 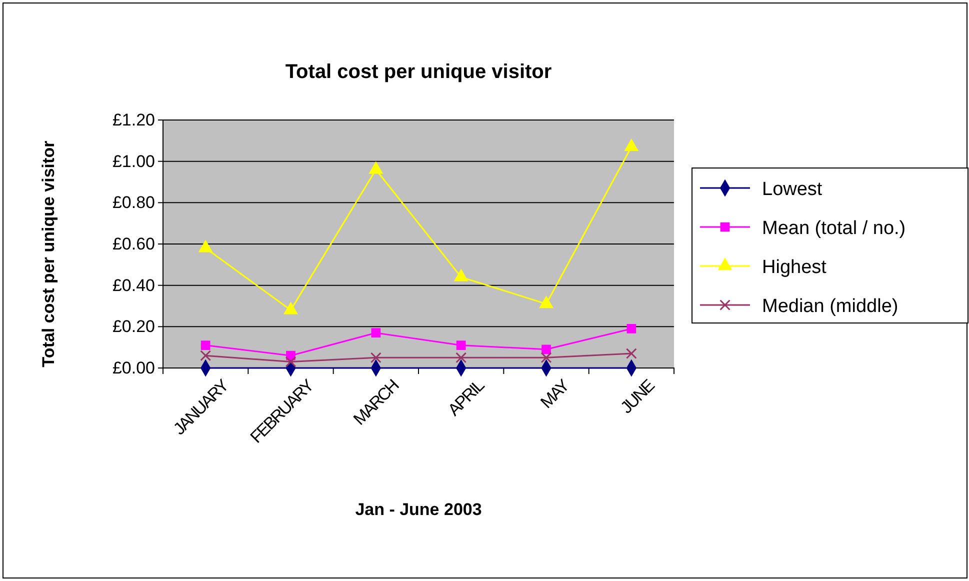 What do you see at coordinates (792, 189) in the screenshot?
I see `legend-label: Lowest` at bounding box center [792, 189].